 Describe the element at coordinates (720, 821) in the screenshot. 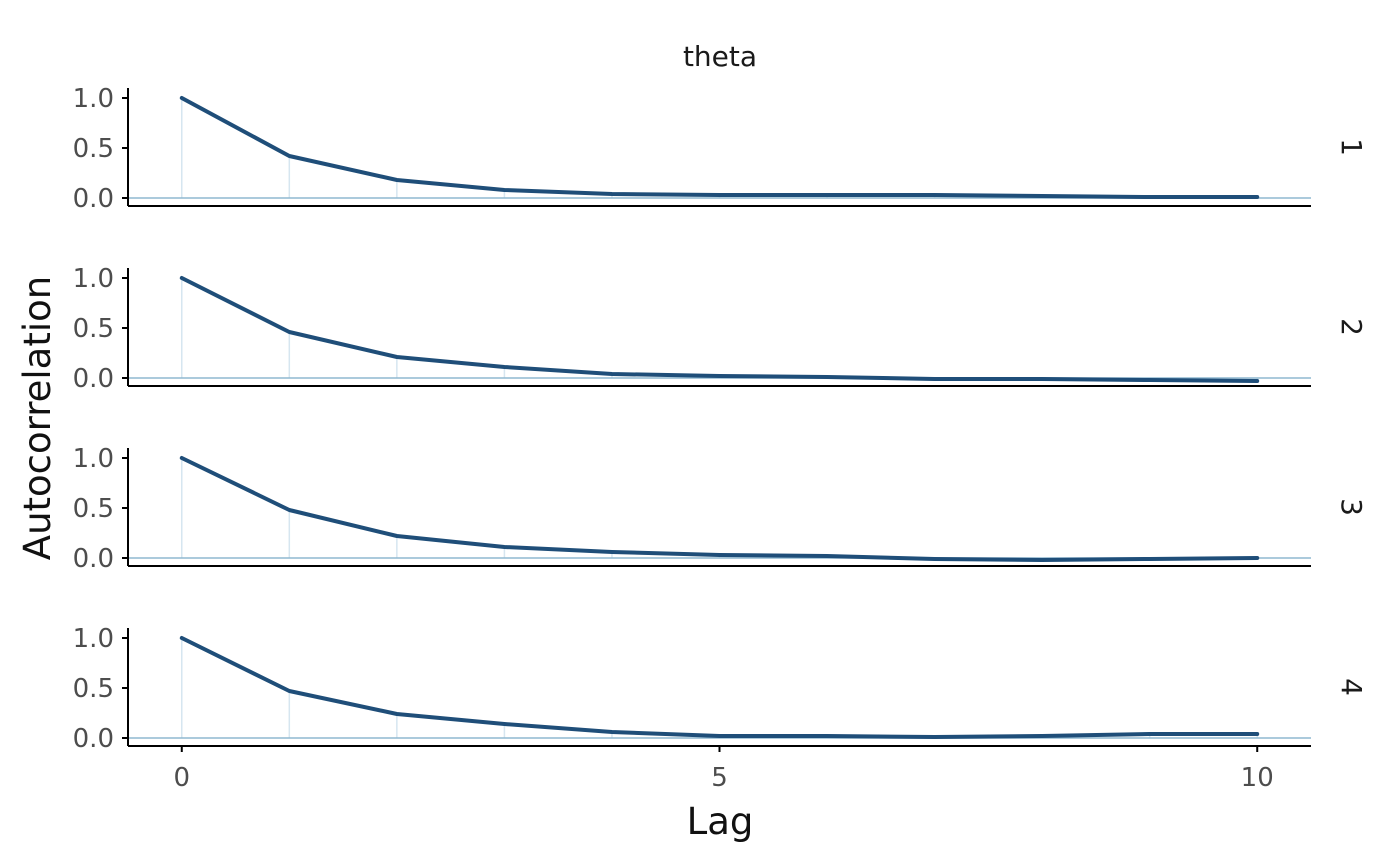

I see `x-axis-title: Lag` at that location.